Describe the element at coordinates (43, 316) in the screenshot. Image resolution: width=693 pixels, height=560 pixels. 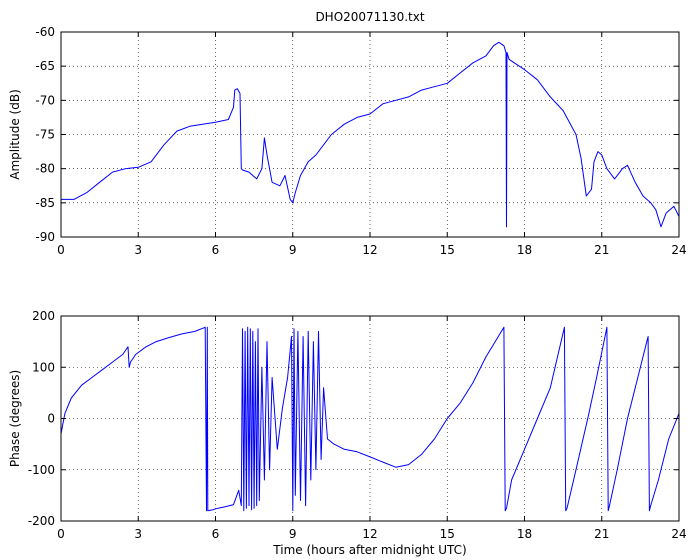
I see `y-tick-label: 200` at that location.